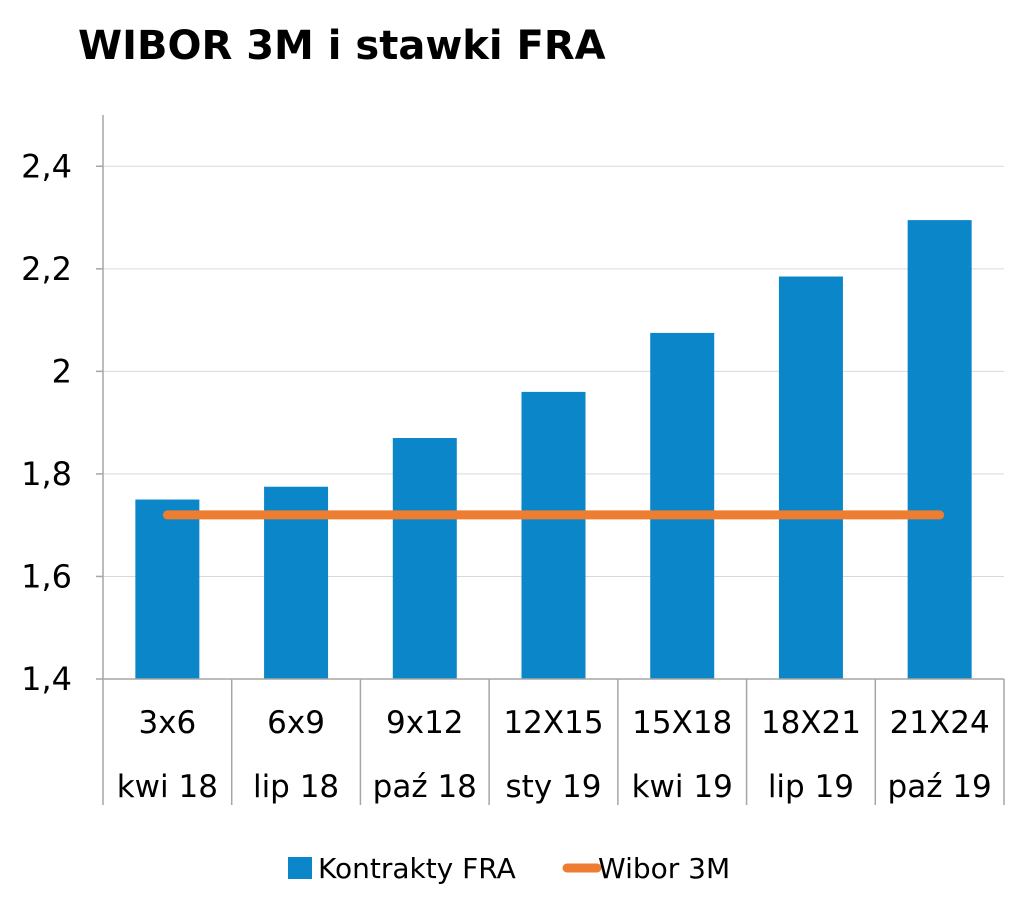 The image size is (1024, 899). What do you see at coordinates (296, 787) in the screenshot?
I see `x-category-date-label: lip 18` at bounding box center [296, 787].